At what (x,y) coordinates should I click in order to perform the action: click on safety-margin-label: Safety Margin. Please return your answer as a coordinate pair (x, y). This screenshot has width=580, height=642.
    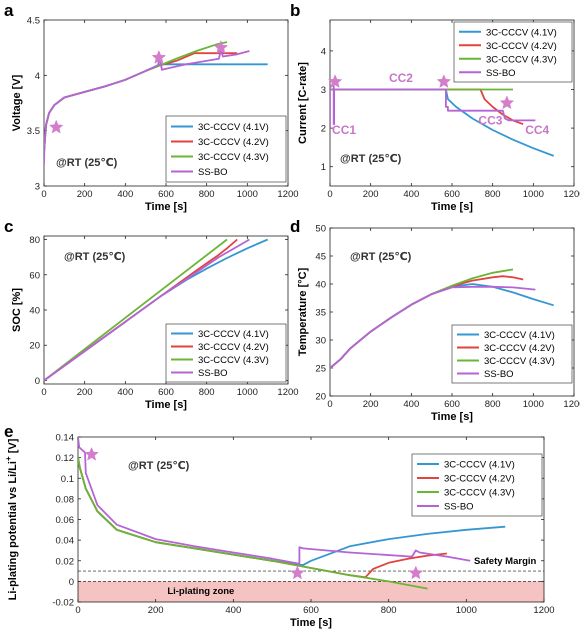
    Looking at the image, I should click on (505, 561).